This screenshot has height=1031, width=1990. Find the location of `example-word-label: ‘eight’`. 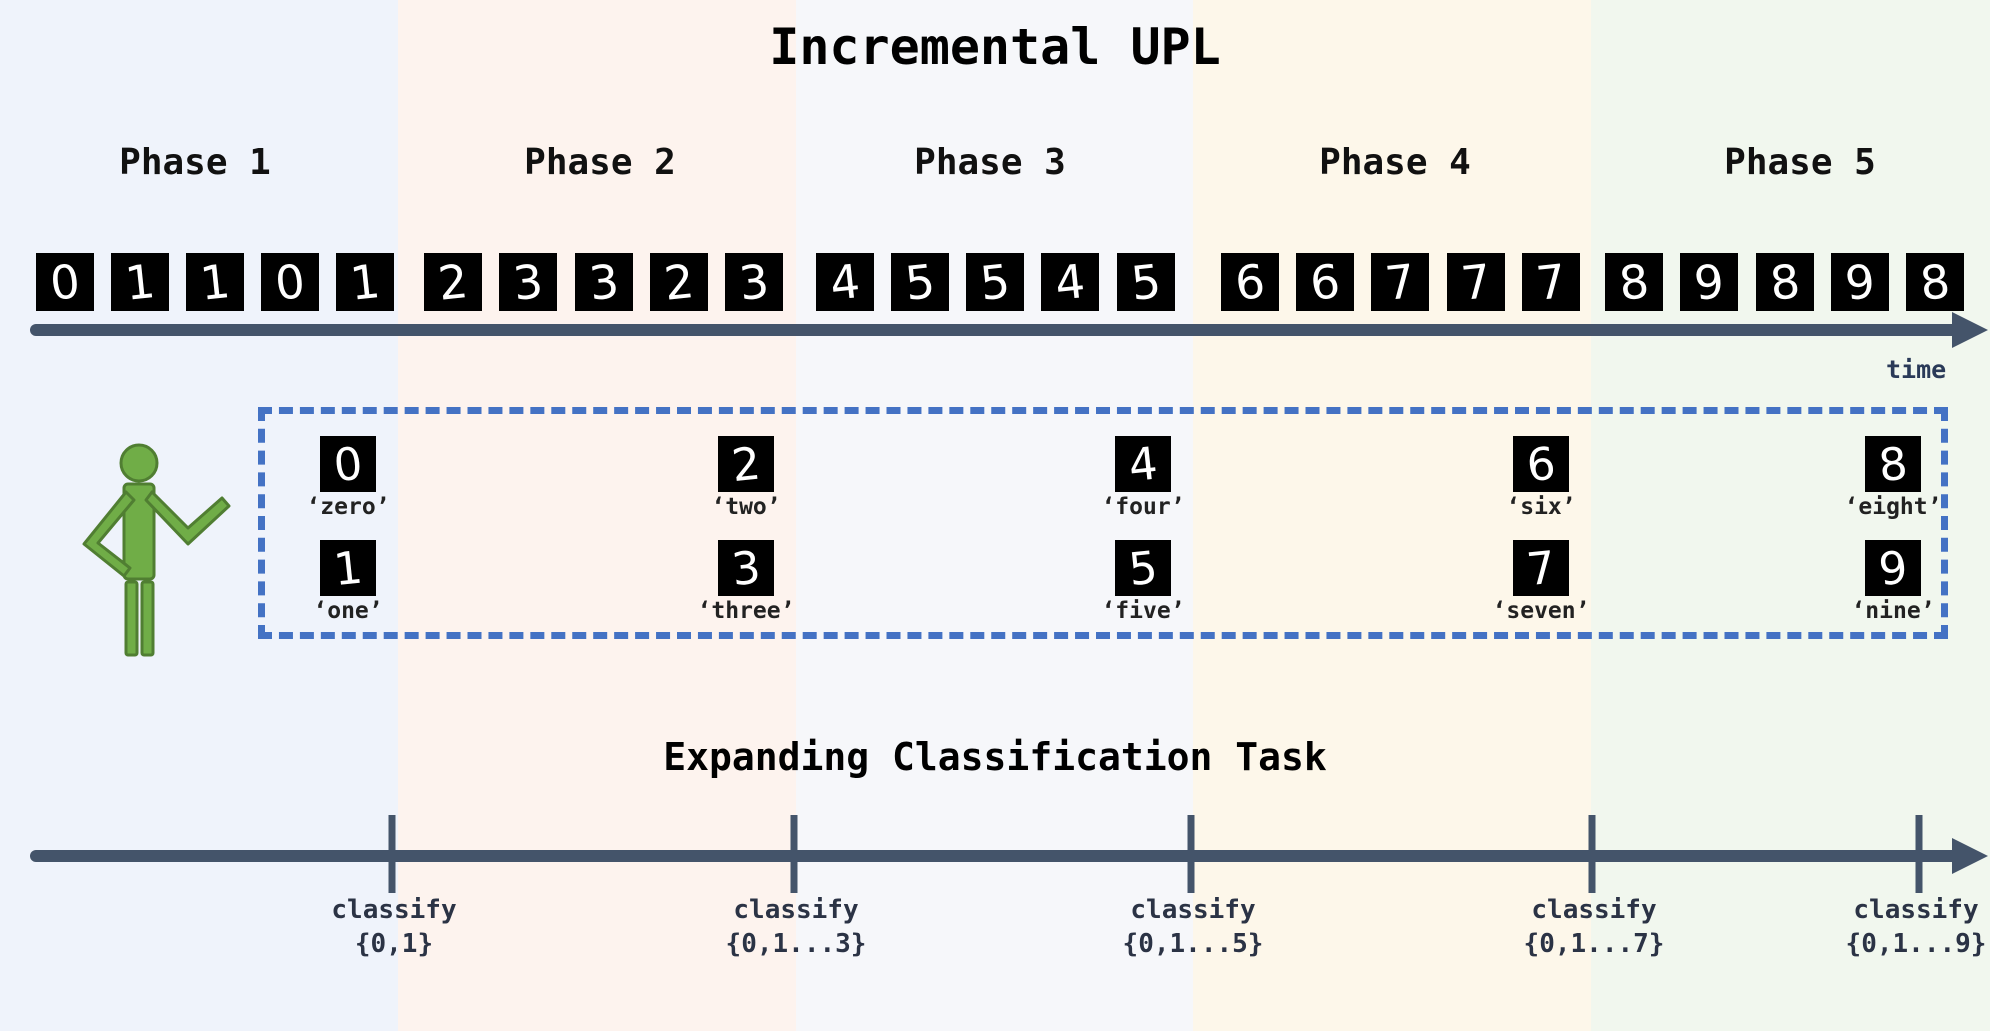

example-word-label: ‘eight’ is located at coordinates (1893, 507).